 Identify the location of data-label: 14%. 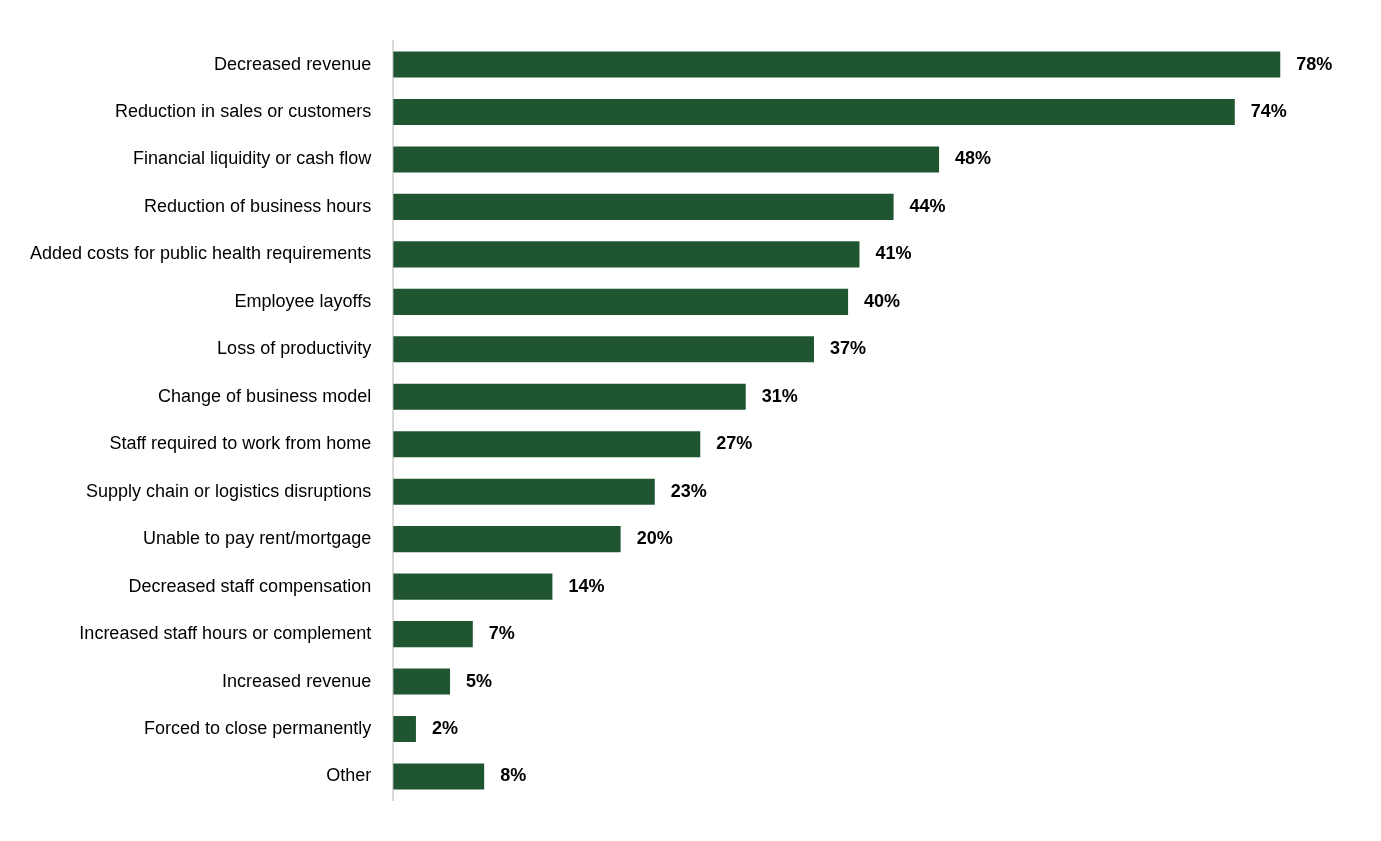
(586, 585).